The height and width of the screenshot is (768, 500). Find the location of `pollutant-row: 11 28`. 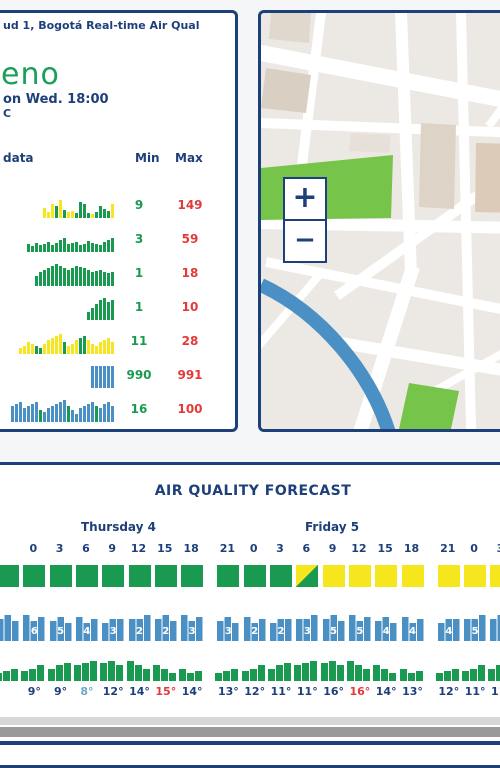

pollutant-row: 11 28 is located at coordinates (117, 343).